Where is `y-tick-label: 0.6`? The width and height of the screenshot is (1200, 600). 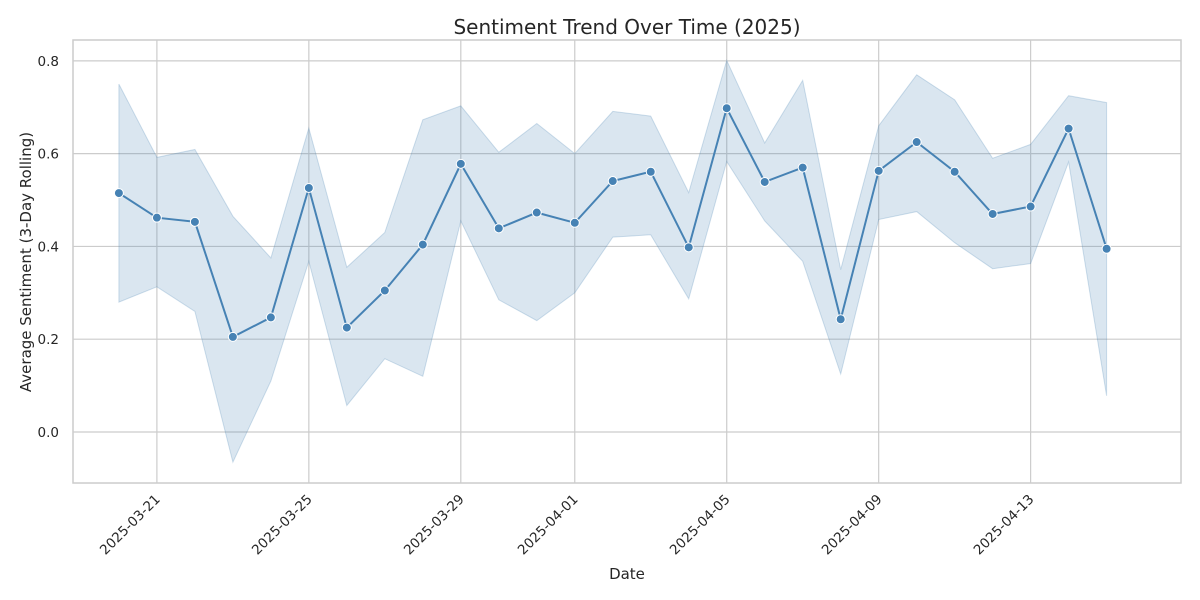 y-tick-label: 0.6 is located at coordinates (48, 155).